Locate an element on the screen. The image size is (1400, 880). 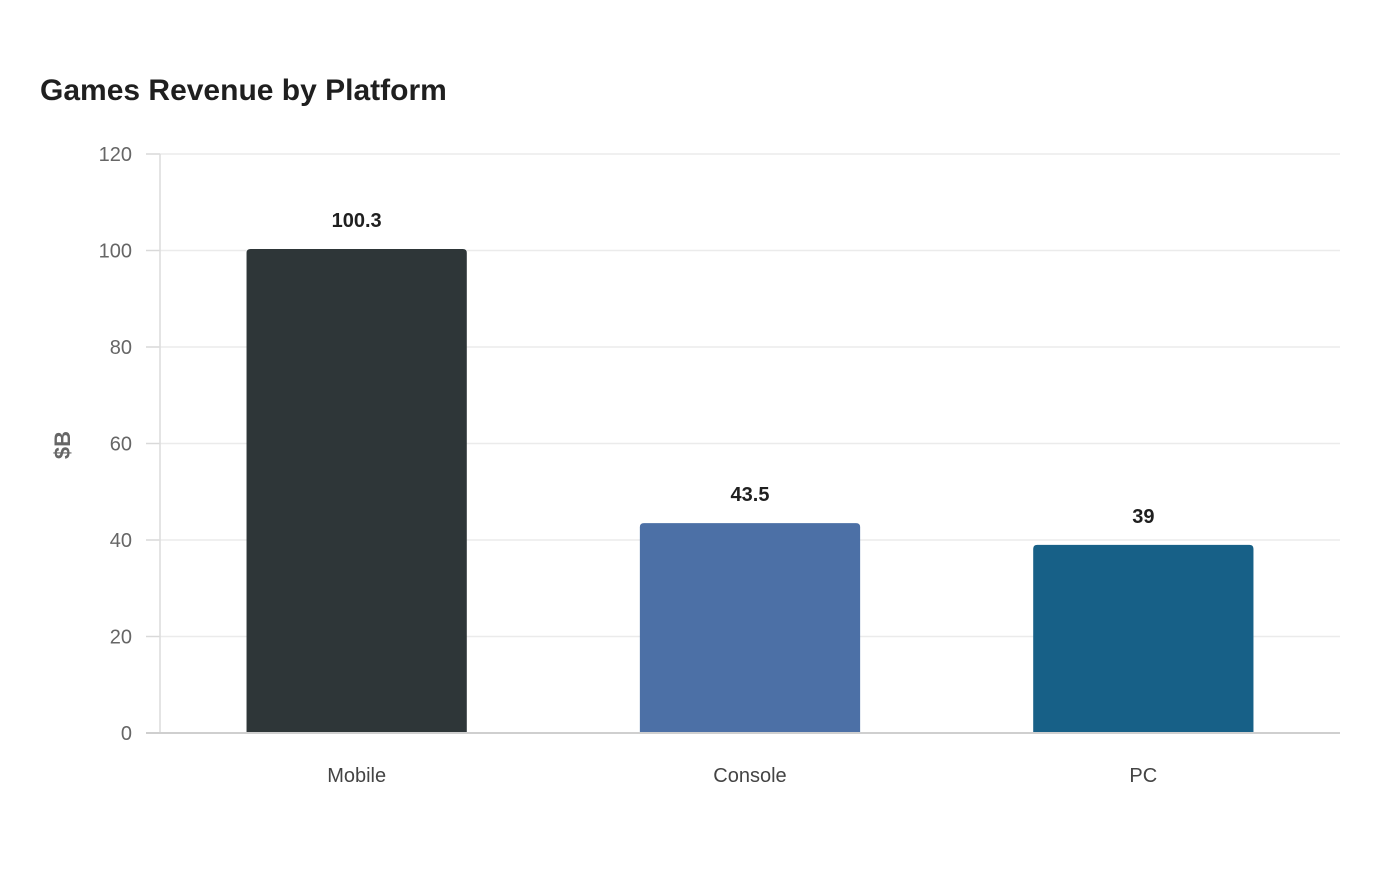
value-label: 100.3 is located at coordinates (357, 221).